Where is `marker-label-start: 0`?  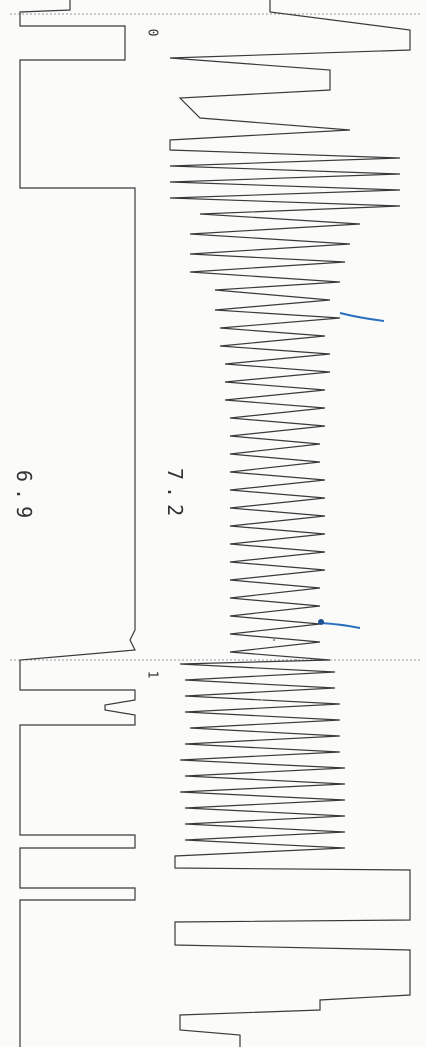 marker-label-start: 0 is located at coordinates (152, 32).